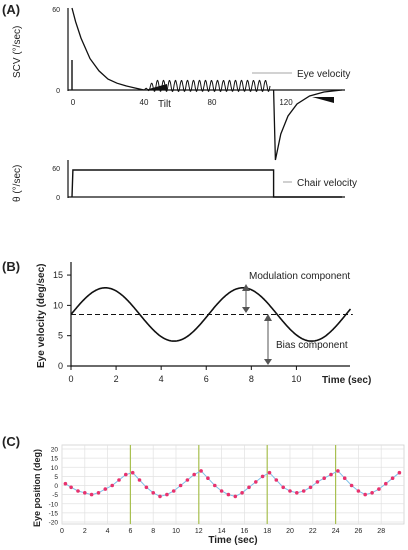 Image resolution: width=408 pixels, height=550 pixels. What do you see at coordinates (346, 380) in the screenshot?
I see `b-xlabel: Time (sec)` at bounding box center [346, 380].